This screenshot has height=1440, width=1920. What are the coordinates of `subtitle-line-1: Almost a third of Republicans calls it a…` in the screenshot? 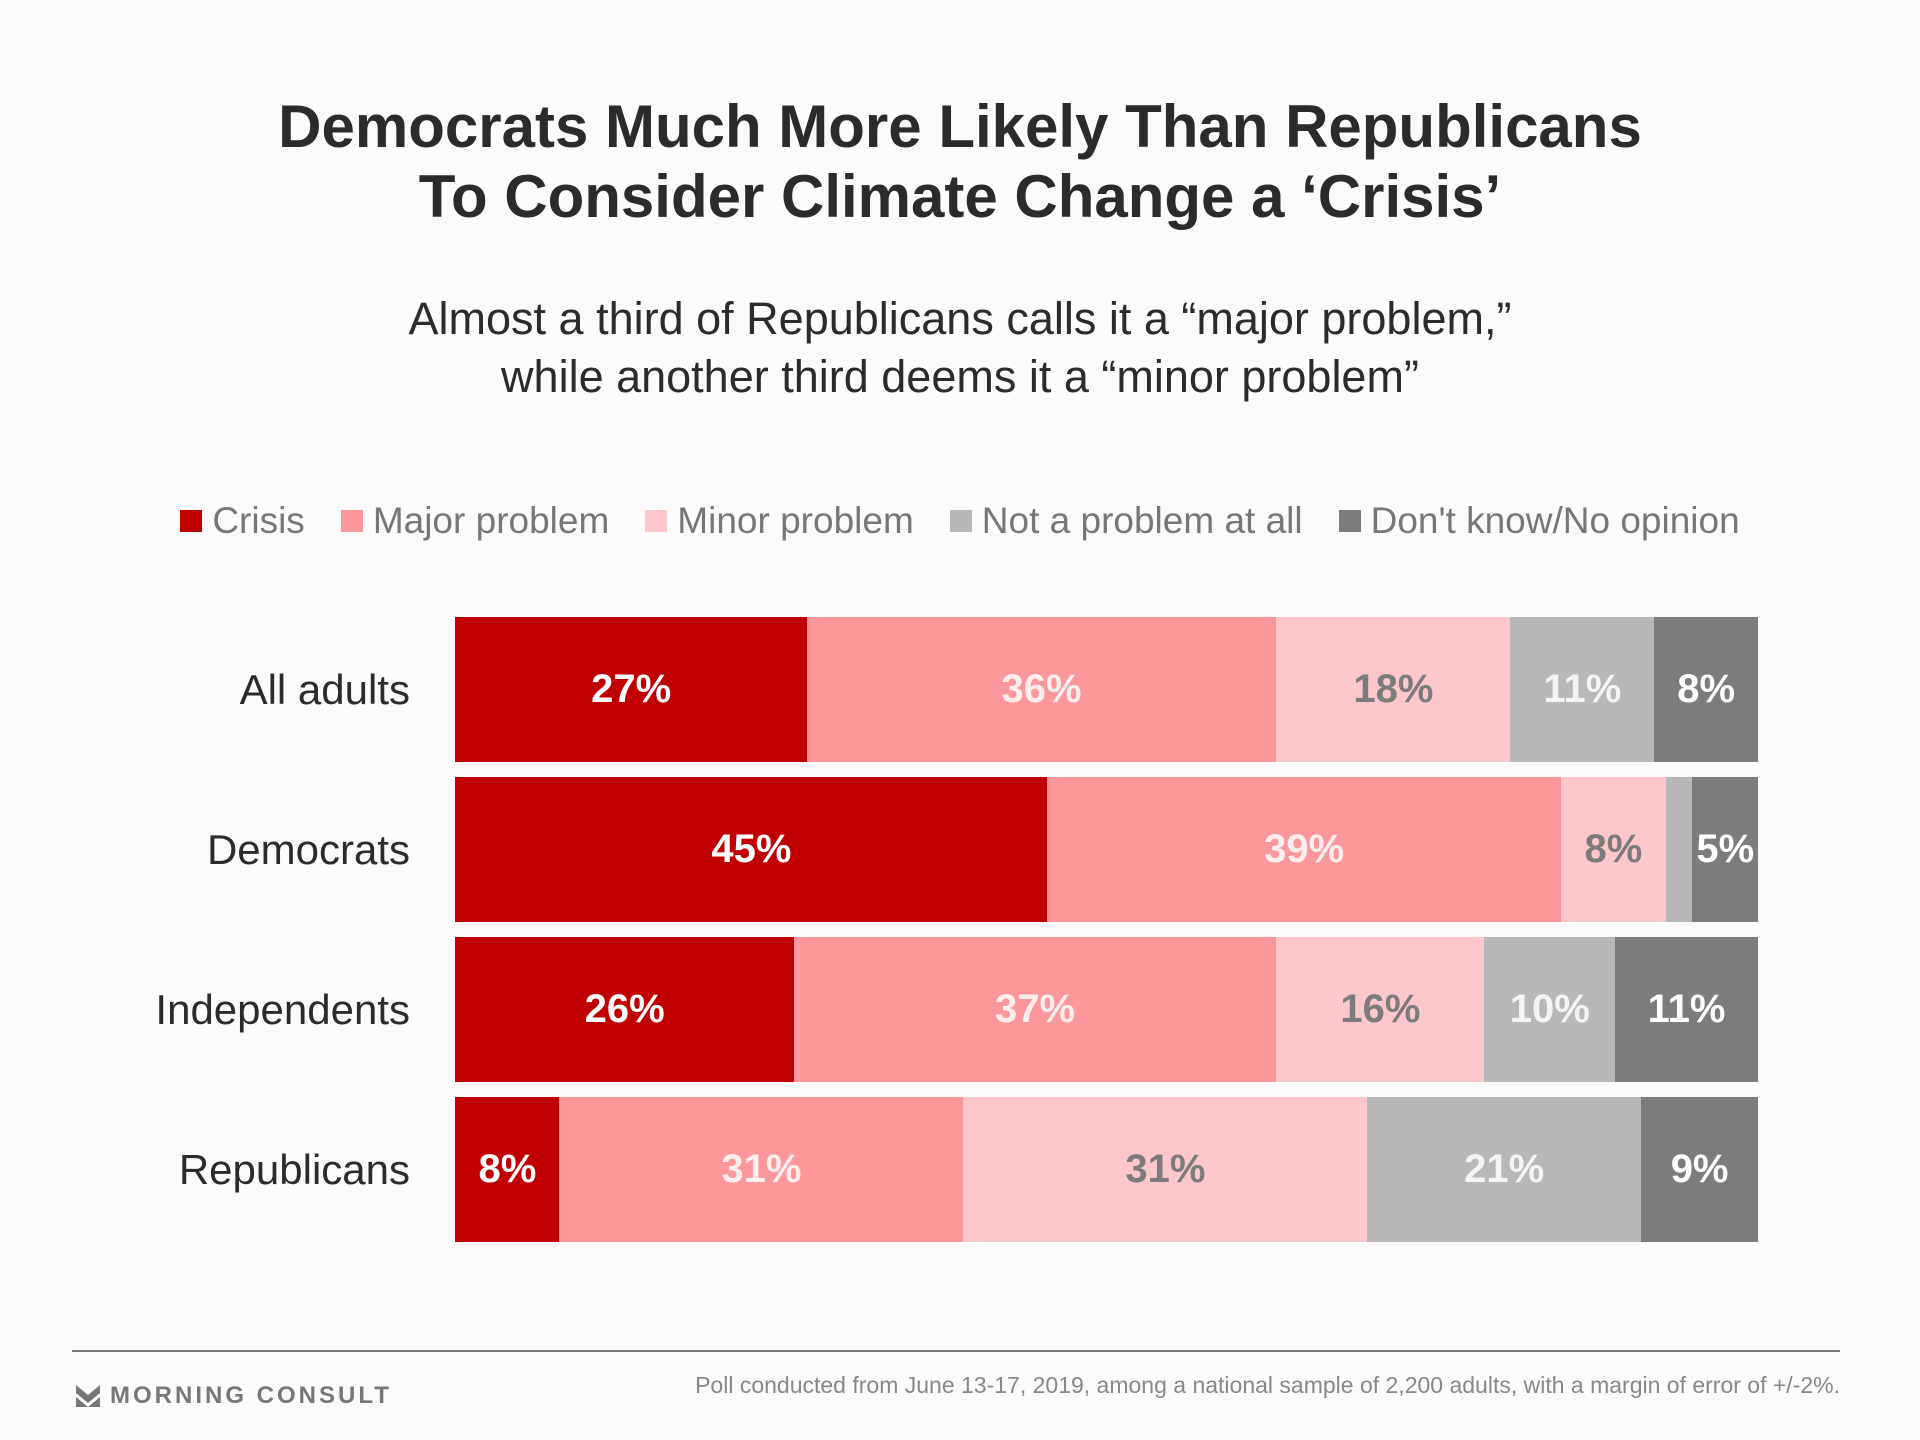 It's located at (960, 318).